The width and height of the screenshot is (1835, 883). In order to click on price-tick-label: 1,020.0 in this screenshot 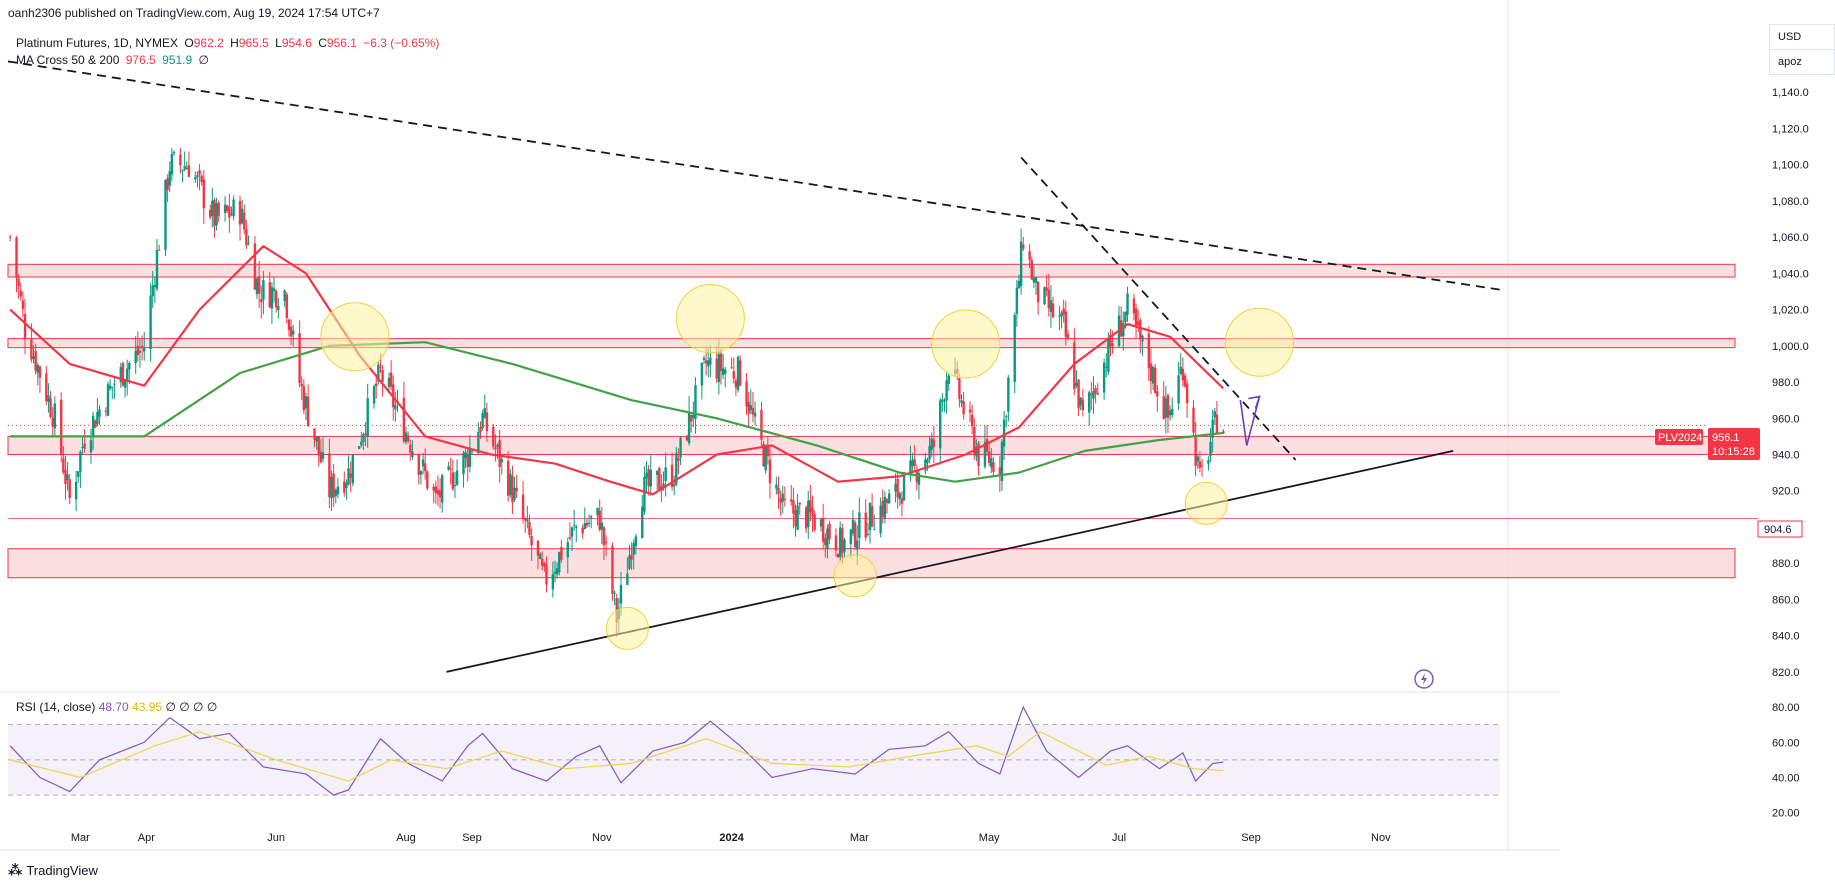, I will do `click(1790, 311)`.